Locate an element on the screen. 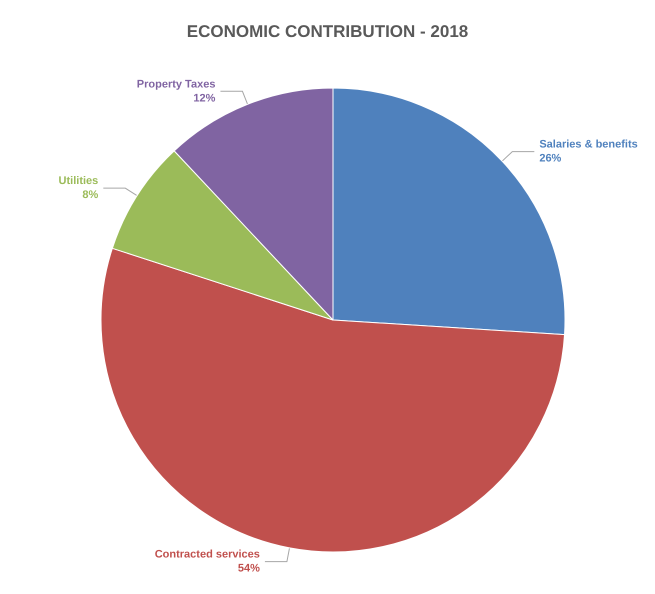 This screenshot has height=594, width=655. slice-label: Utilities is located at coordinates (78, 181).